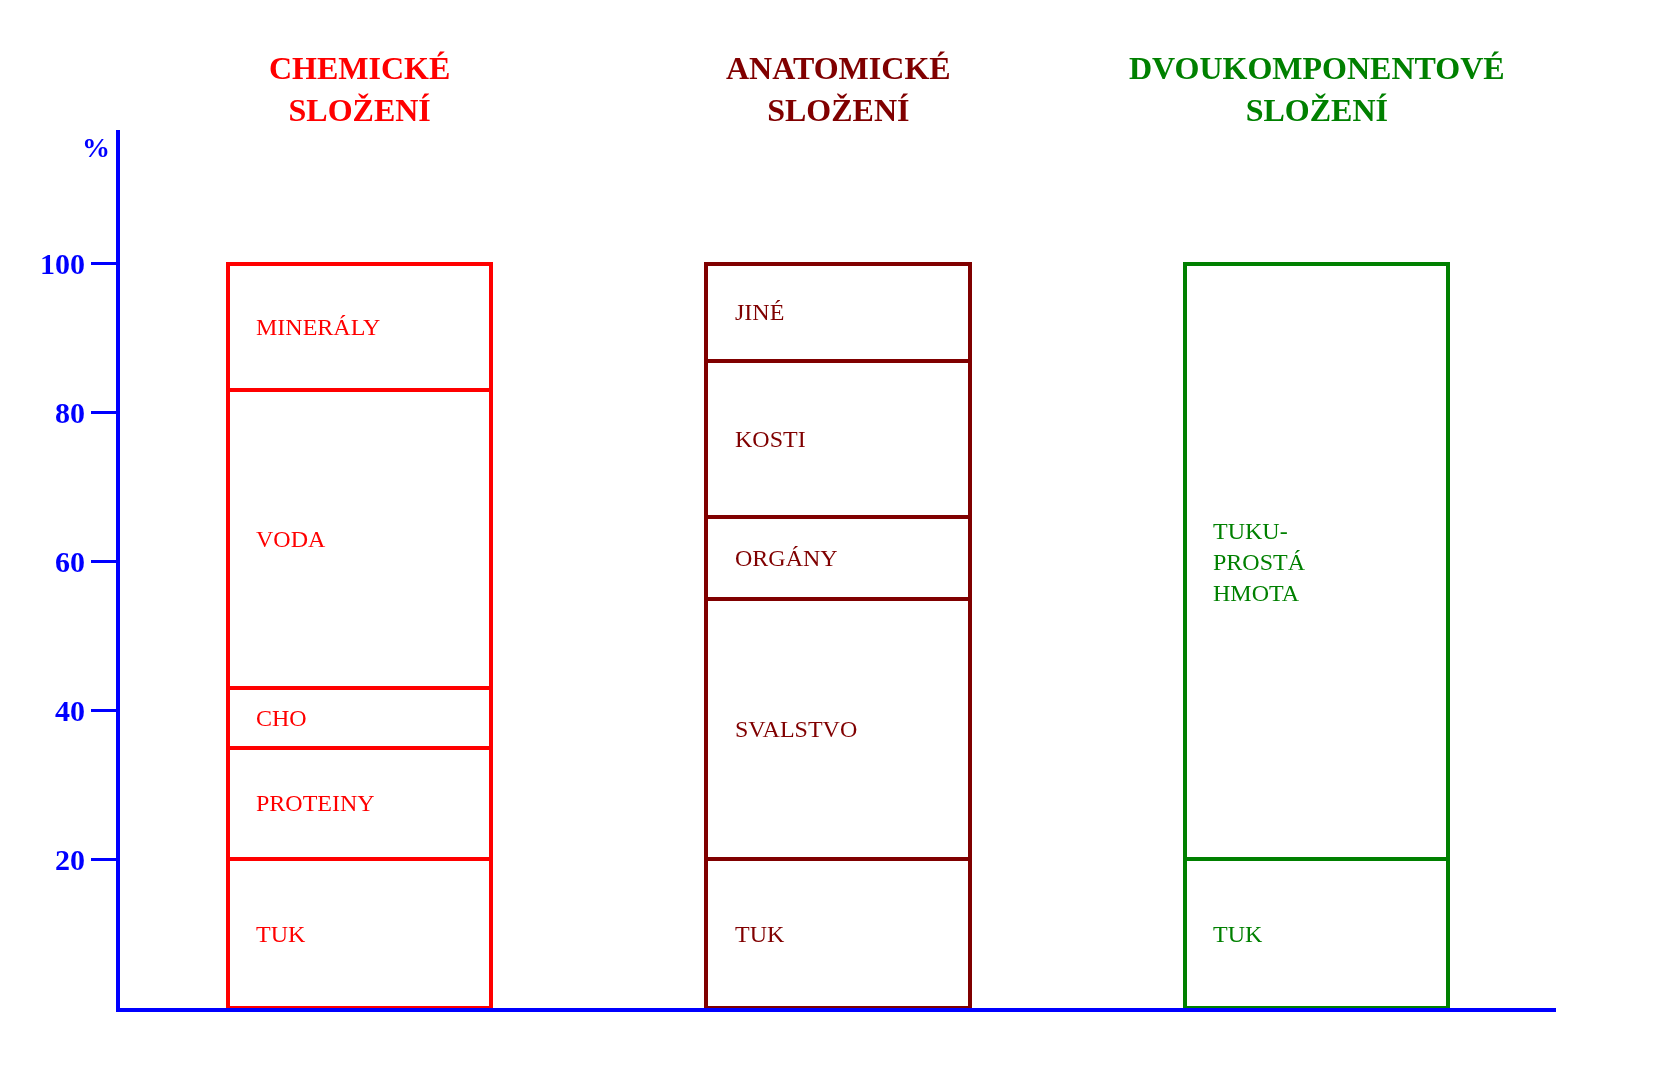 The image size is (1656, 1083). Describe the element at coordinates (281, 718) in the screenshot. I see `data-label: CHO` at that location.